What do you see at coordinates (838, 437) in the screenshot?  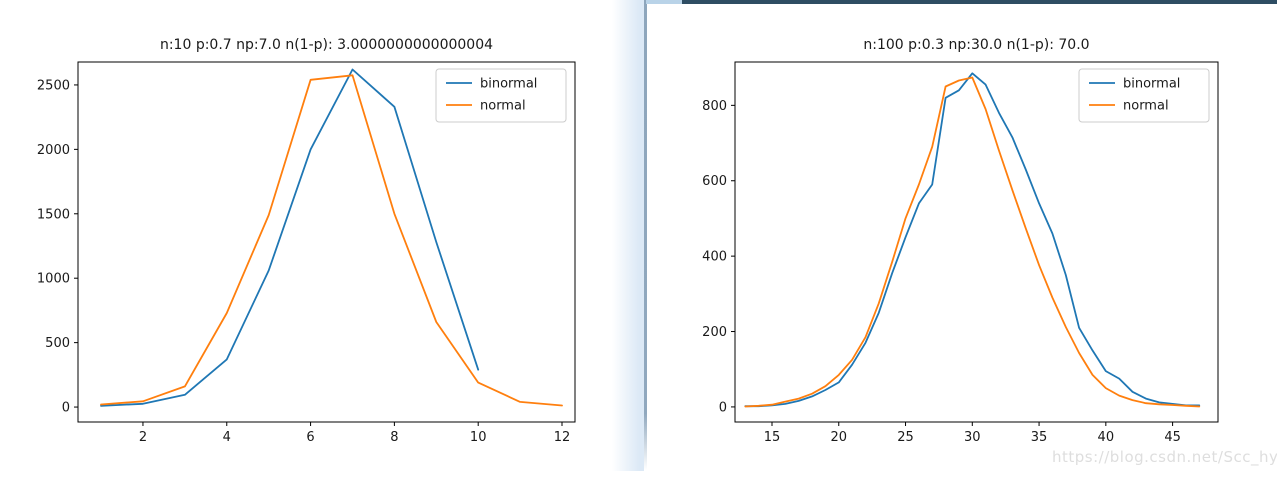 I see `x-tick-label: 20` at bounding box center [838, 437].